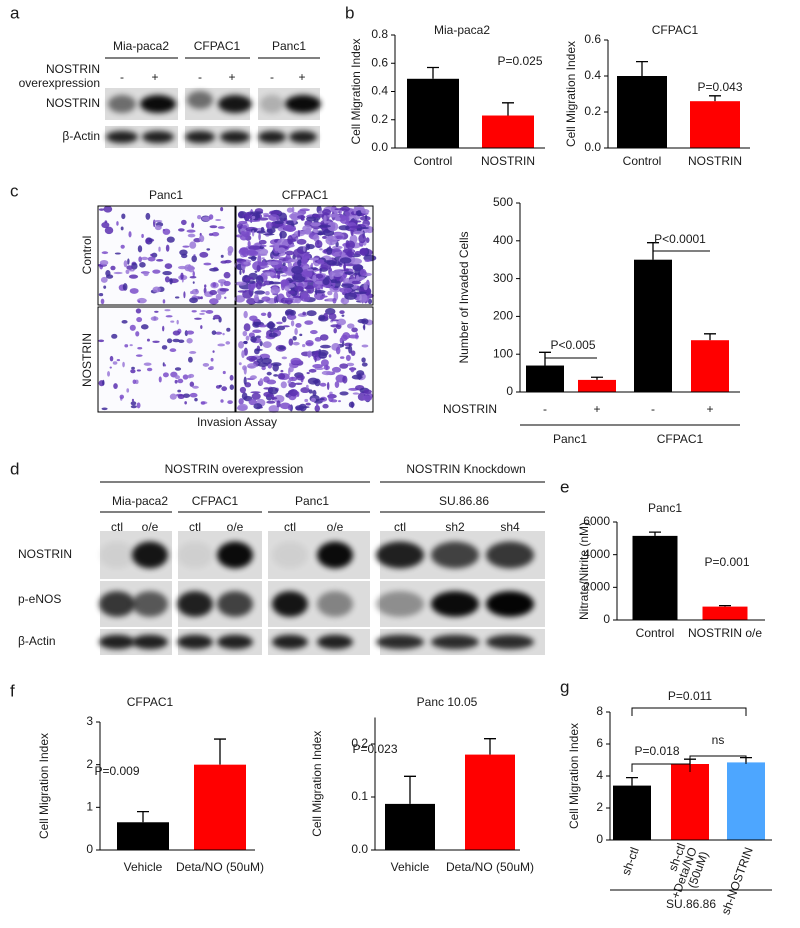 The image size is (800, 928). Describe the element at coordinates (89, 721) in the screenshot. I see `y-tick-label: 3` at that location.